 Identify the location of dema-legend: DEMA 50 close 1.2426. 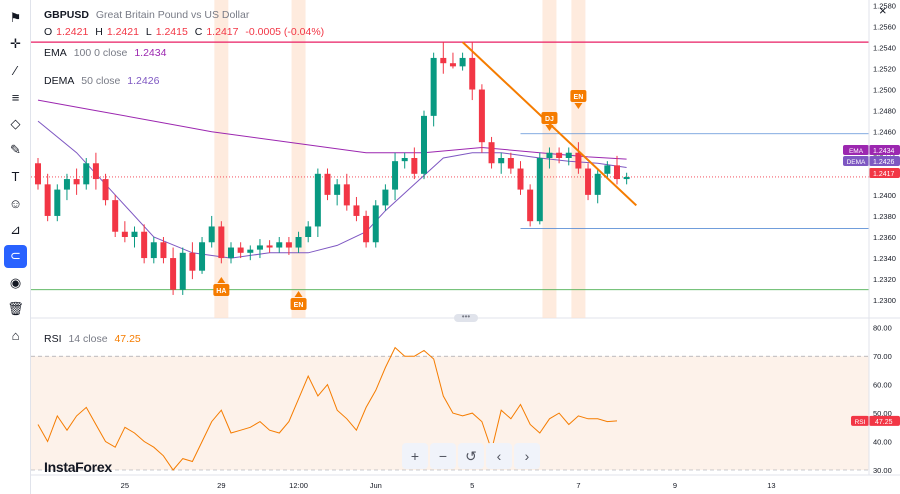
(103, 81).